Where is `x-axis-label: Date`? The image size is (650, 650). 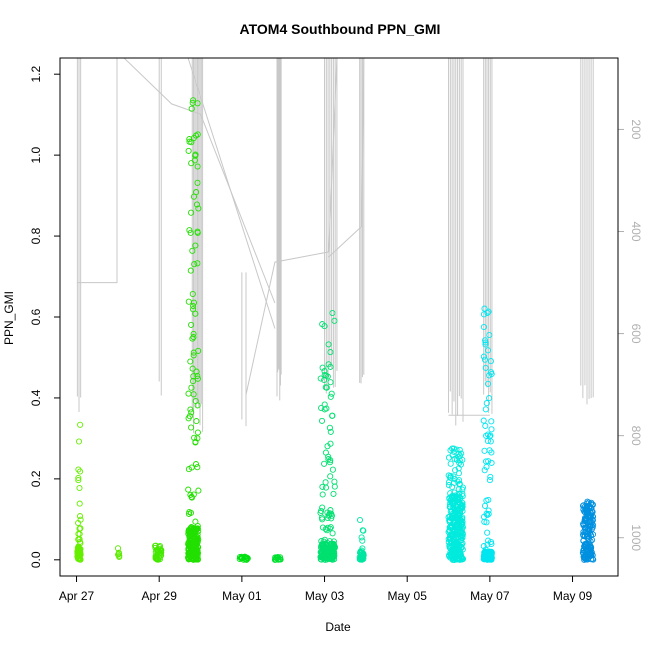
x-axis-label: Date is located at coordinates (338, 627).